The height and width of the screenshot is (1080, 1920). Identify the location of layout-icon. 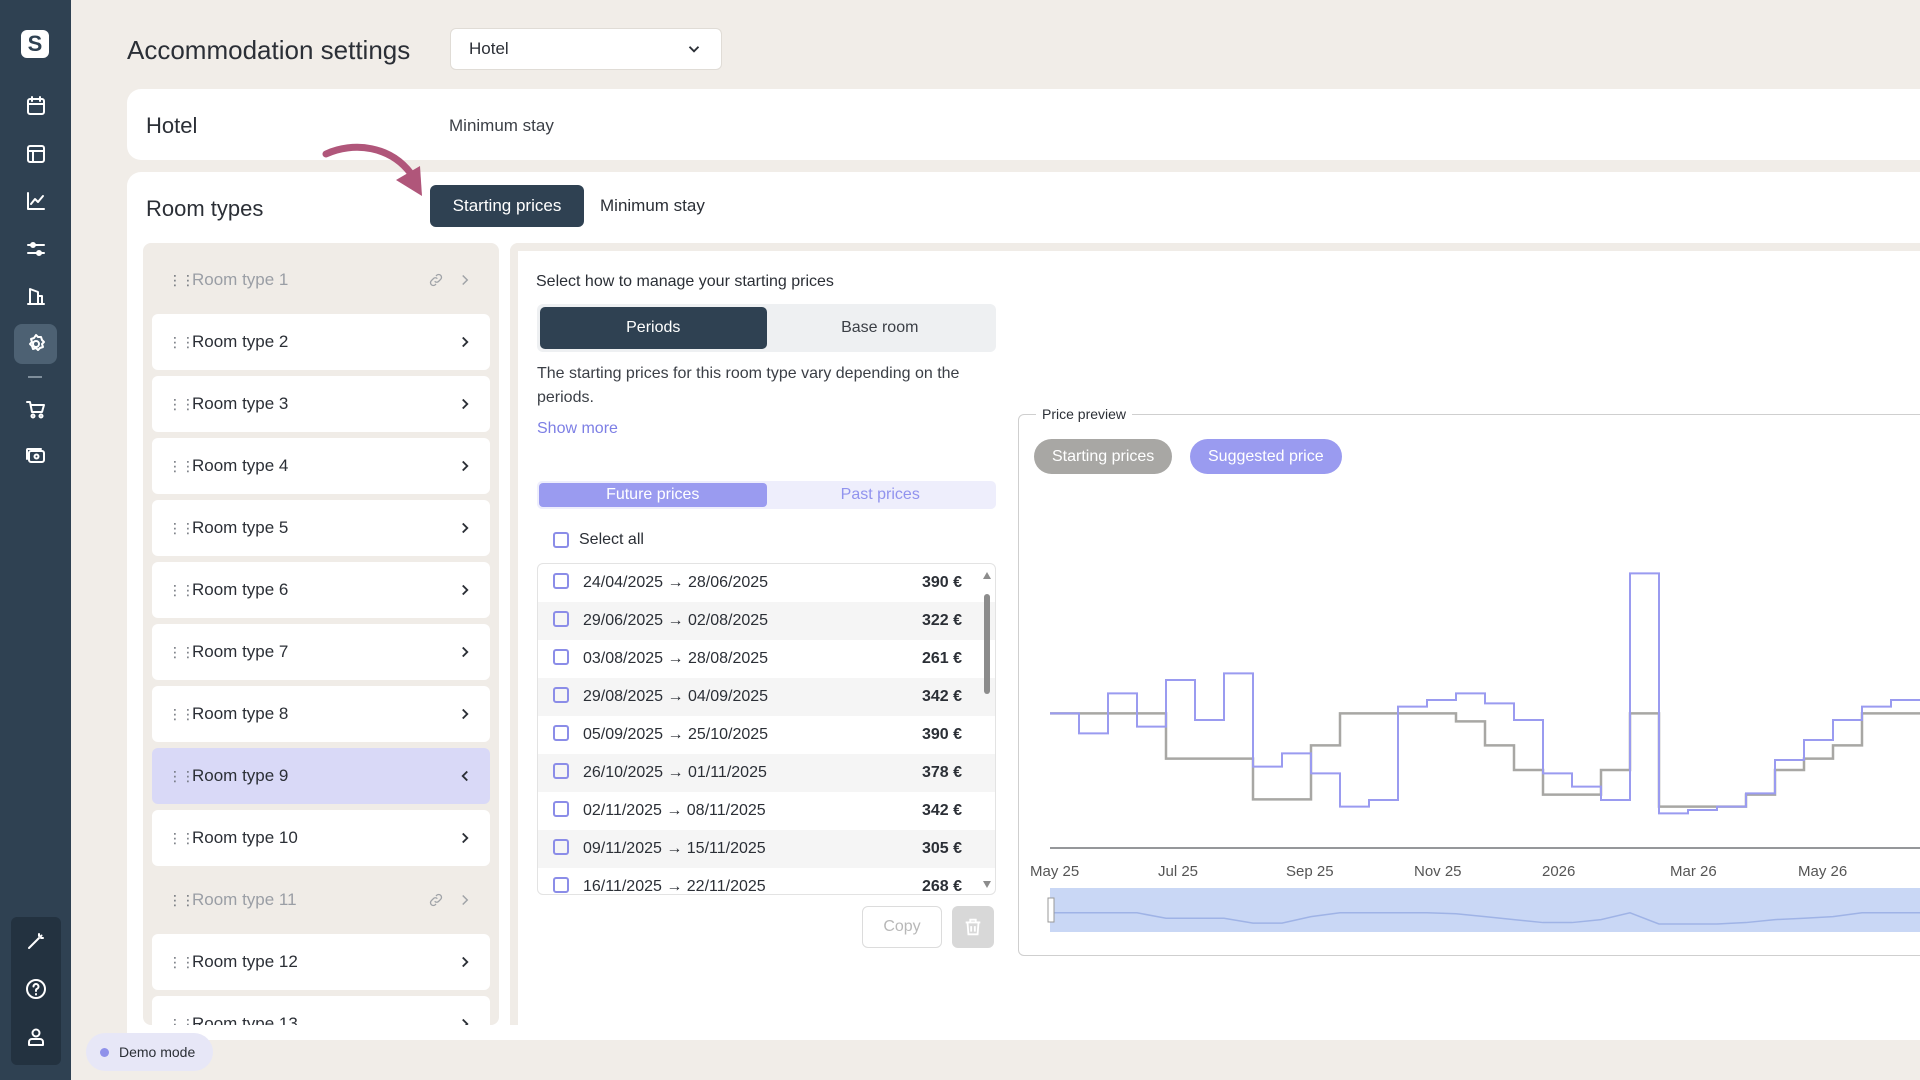
(35, 154).